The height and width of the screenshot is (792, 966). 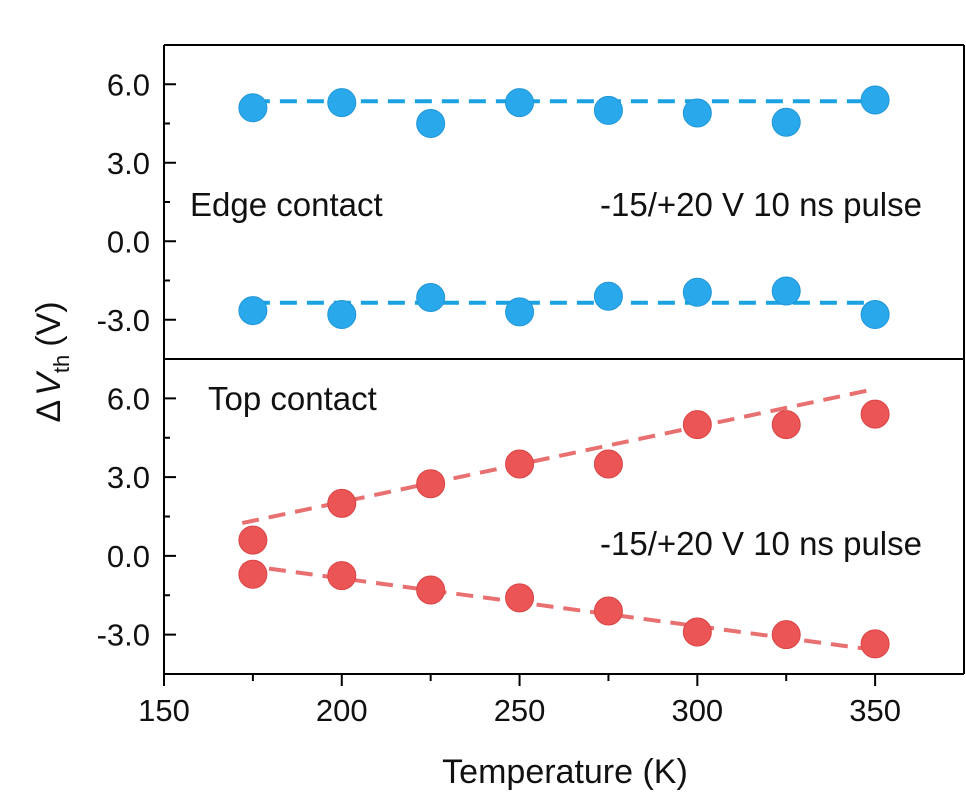 I want to click on y-axis-title-sub: th, so click(x=61, y=364).